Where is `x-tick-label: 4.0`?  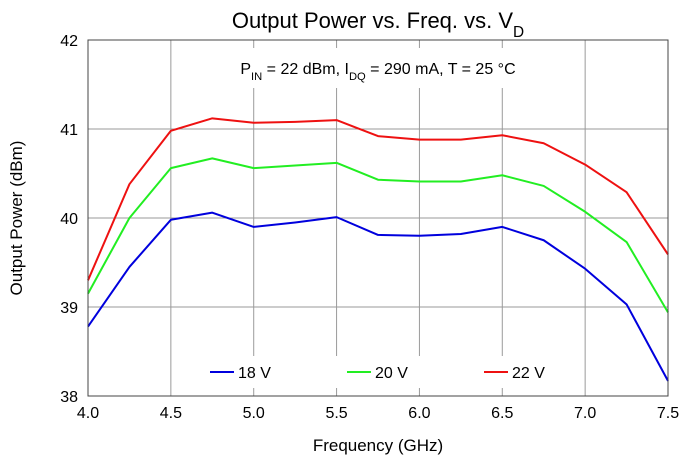 x-tick-label: 4.0 is located at coordinates (88, 413).